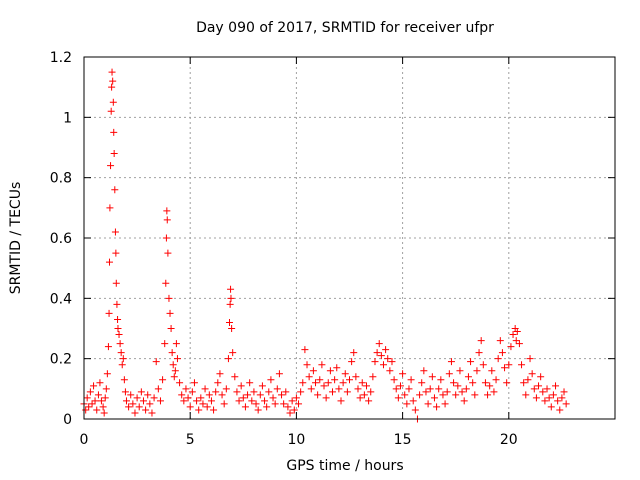 The height and width of the screenshot is (480, 640). Describe the element at coordinates (61, 360) in the screenshot. I see `y-tick-label: 0.2` at that location.